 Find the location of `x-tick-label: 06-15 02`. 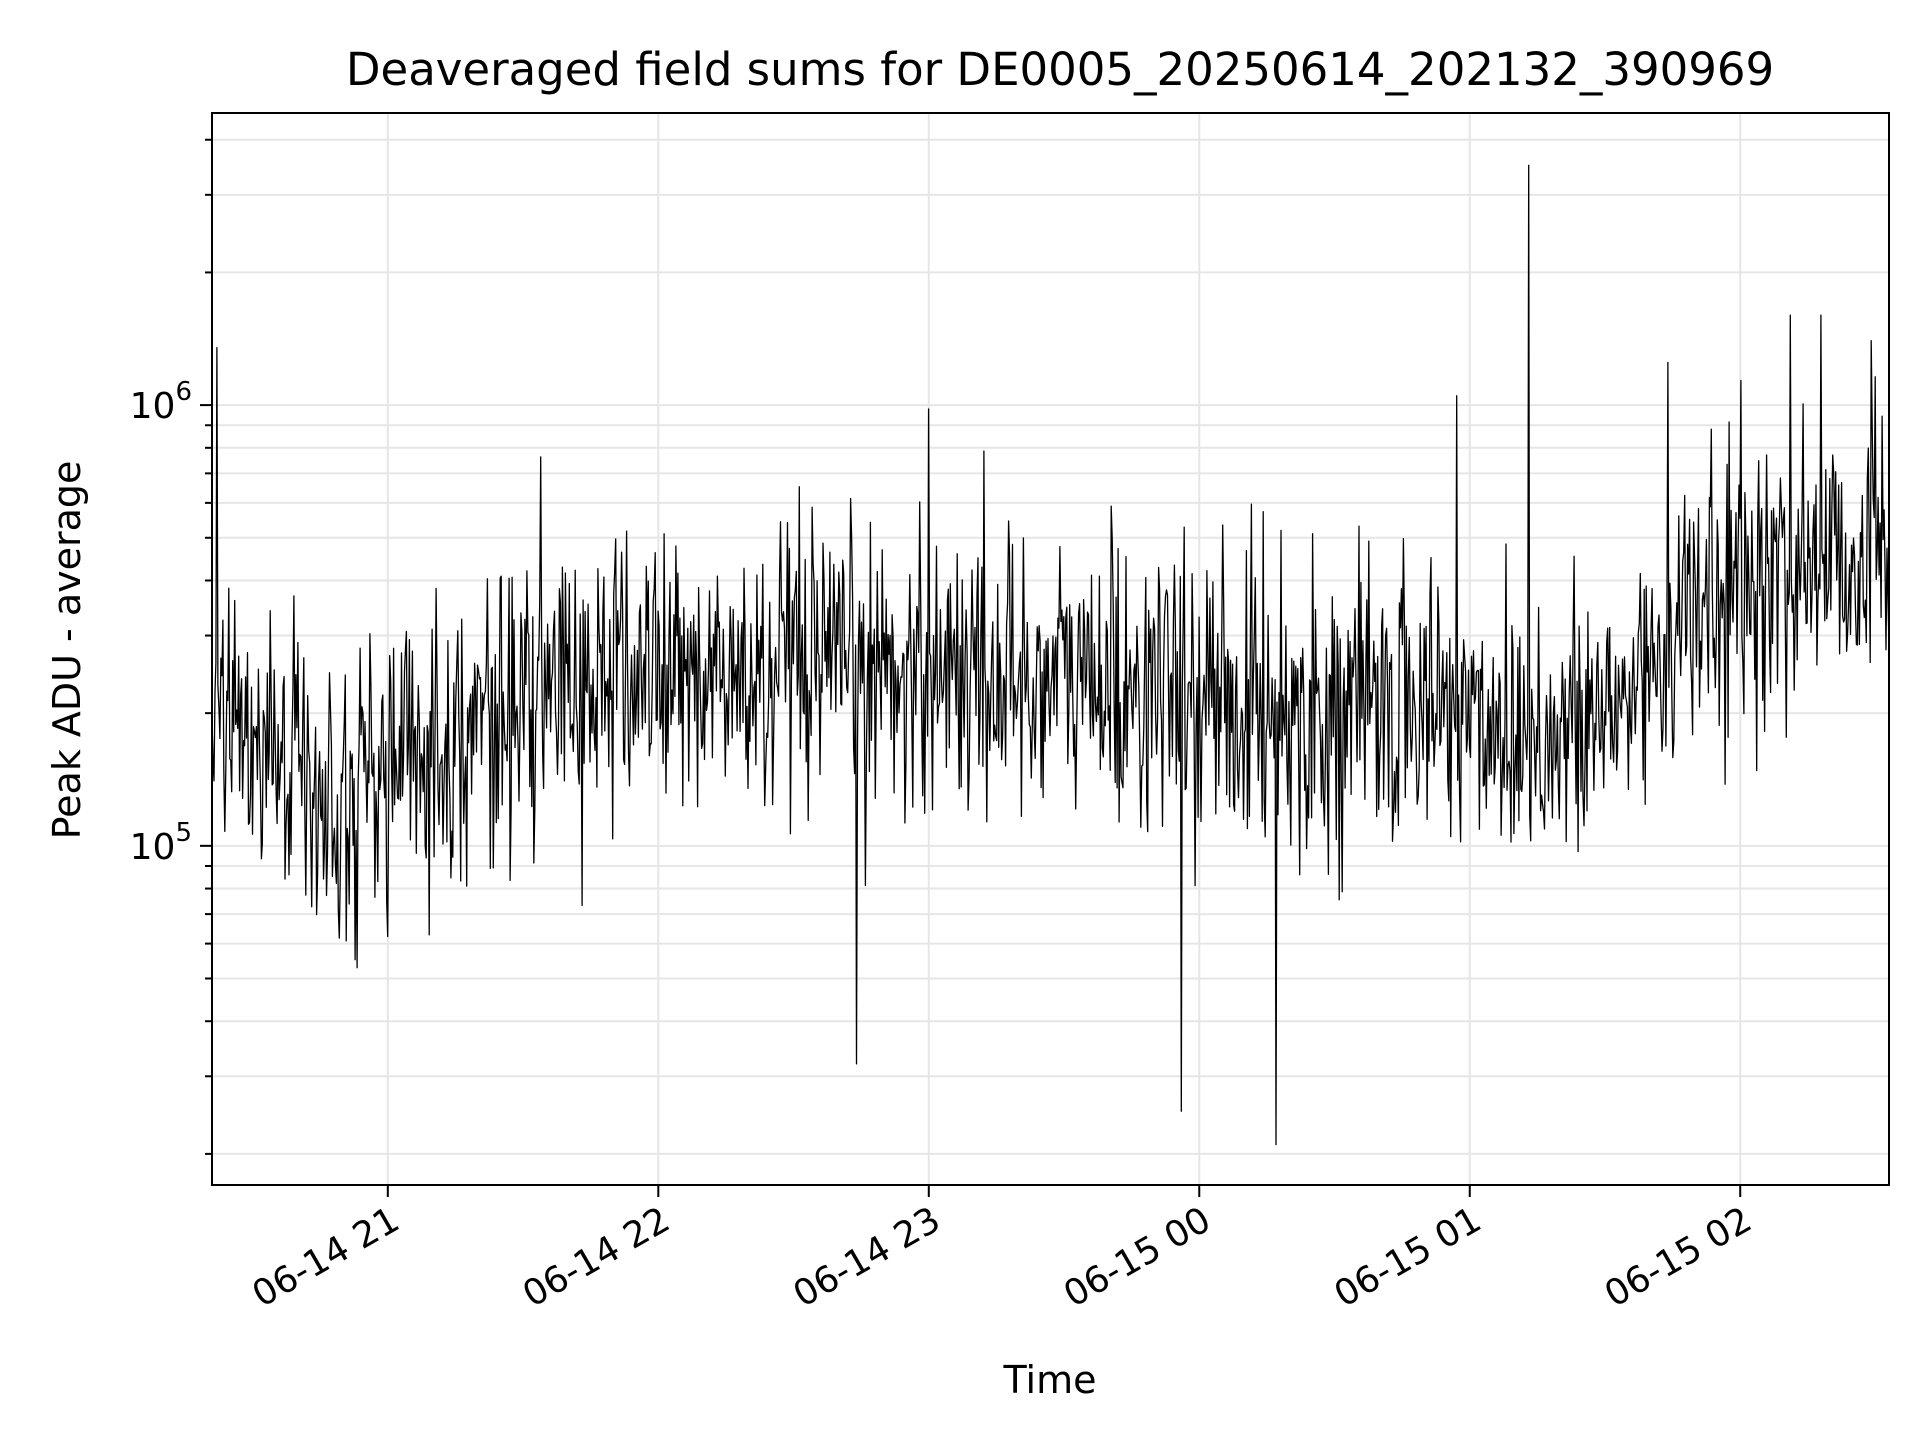

x-tick-label: 06-15 02 is located at coordinates (1678, 1257).